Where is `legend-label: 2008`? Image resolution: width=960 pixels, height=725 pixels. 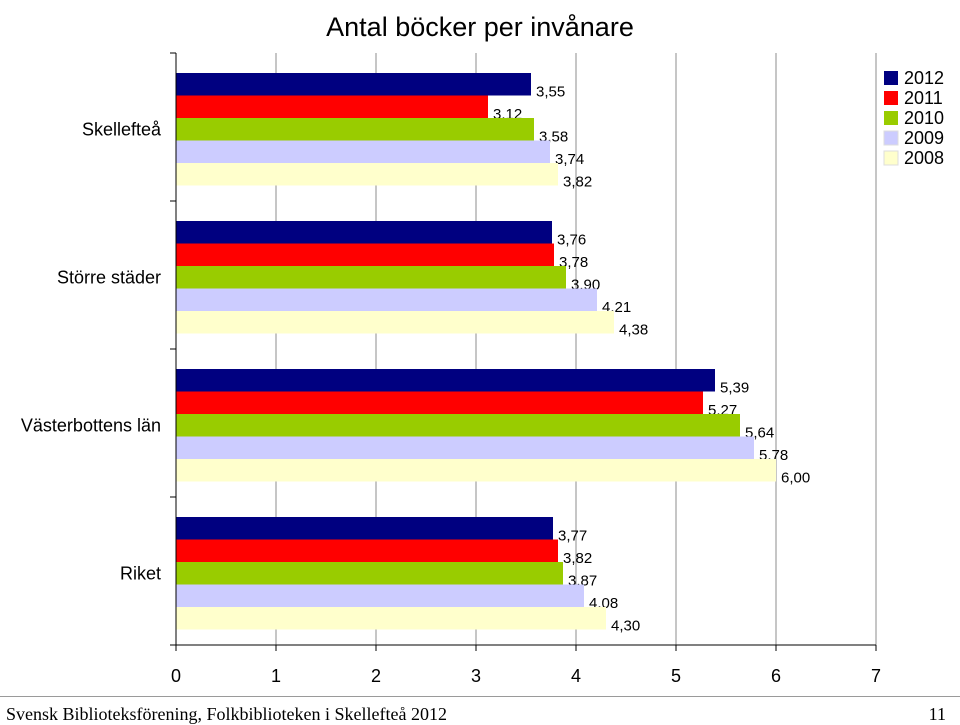
legend-label: 2008 is located at coordinates (924, 158).